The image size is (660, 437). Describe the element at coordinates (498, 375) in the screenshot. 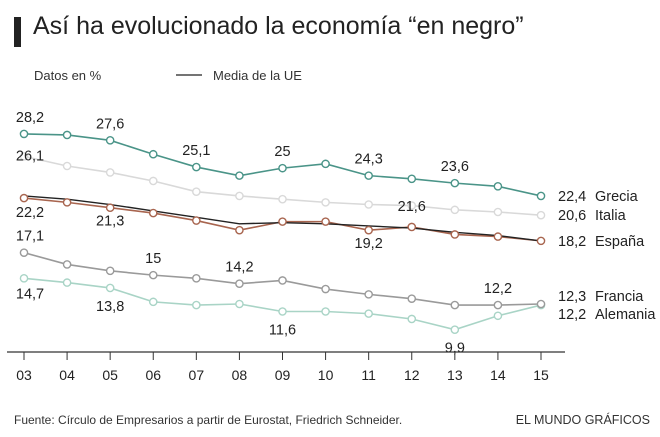

I see `x-tick-label-14: 14` at that location.